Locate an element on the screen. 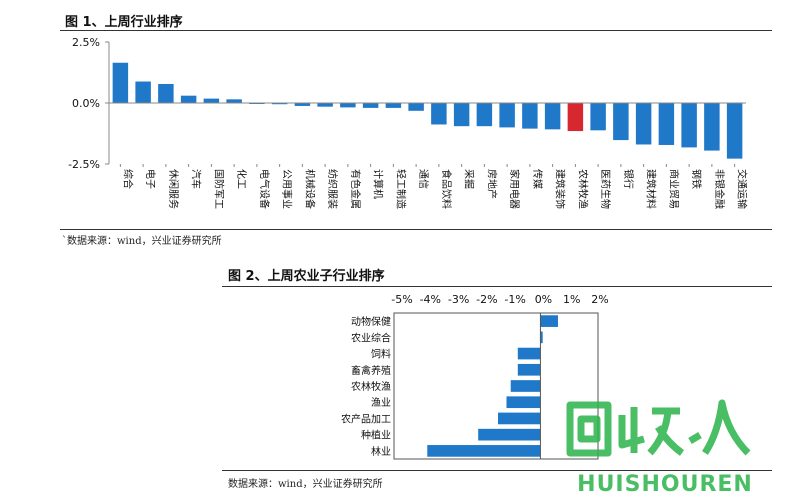  figure1-title: 图 1、上周行业排序 is located at coordinates (124, 22).